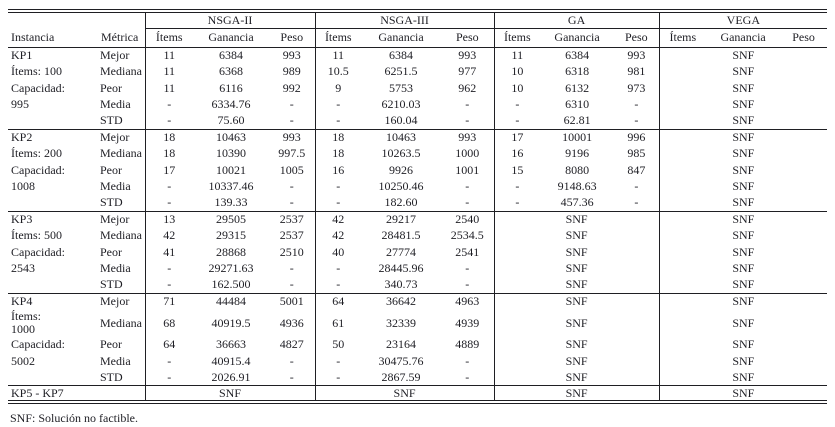 The image size is (835, 427). Describe the element at coordinates (401, 235) in the screenshot. I see `value-cell: 28481.5` at that location.